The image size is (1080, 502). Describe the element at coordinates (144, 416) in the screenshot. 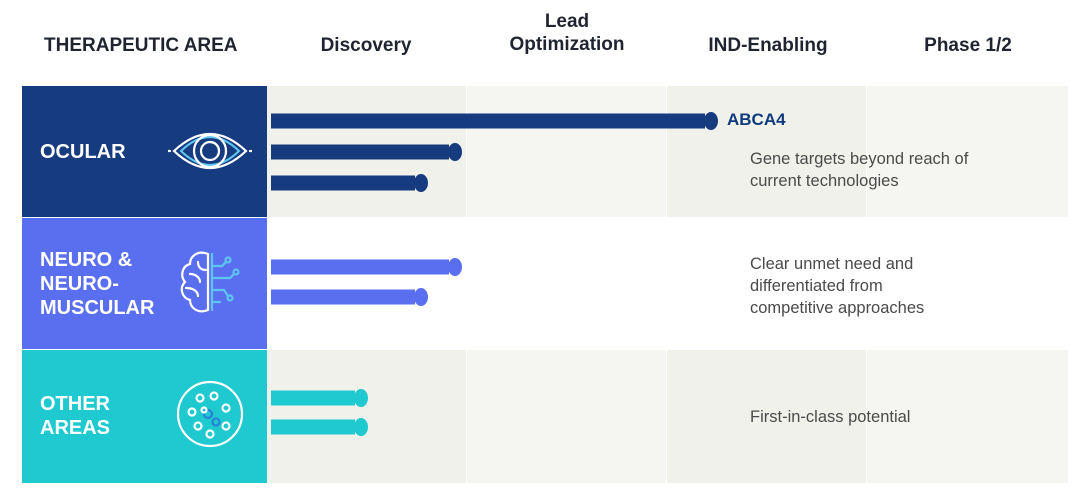

I see `area-label-panel: OTHER AREAS` at that location.